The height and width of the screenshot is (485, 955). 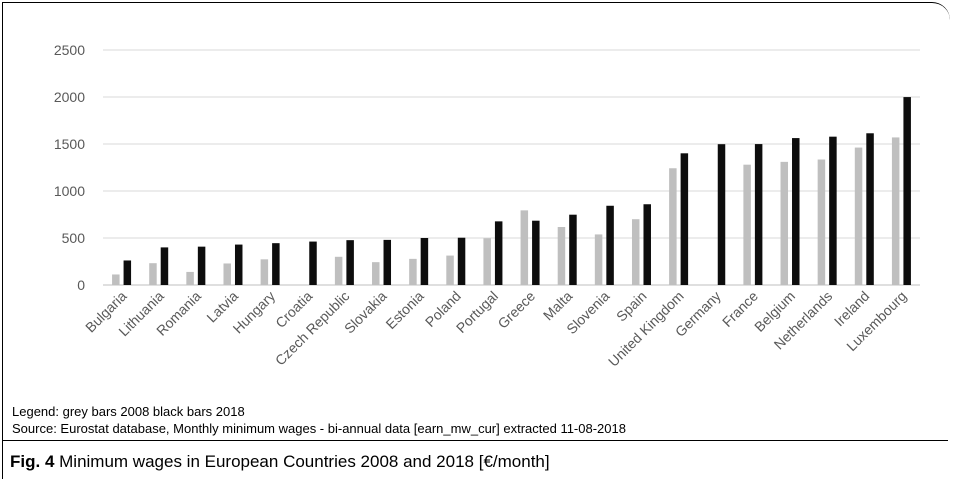 I want to click on x-tick-label-greece: Greece, so click(x=516, y=310).